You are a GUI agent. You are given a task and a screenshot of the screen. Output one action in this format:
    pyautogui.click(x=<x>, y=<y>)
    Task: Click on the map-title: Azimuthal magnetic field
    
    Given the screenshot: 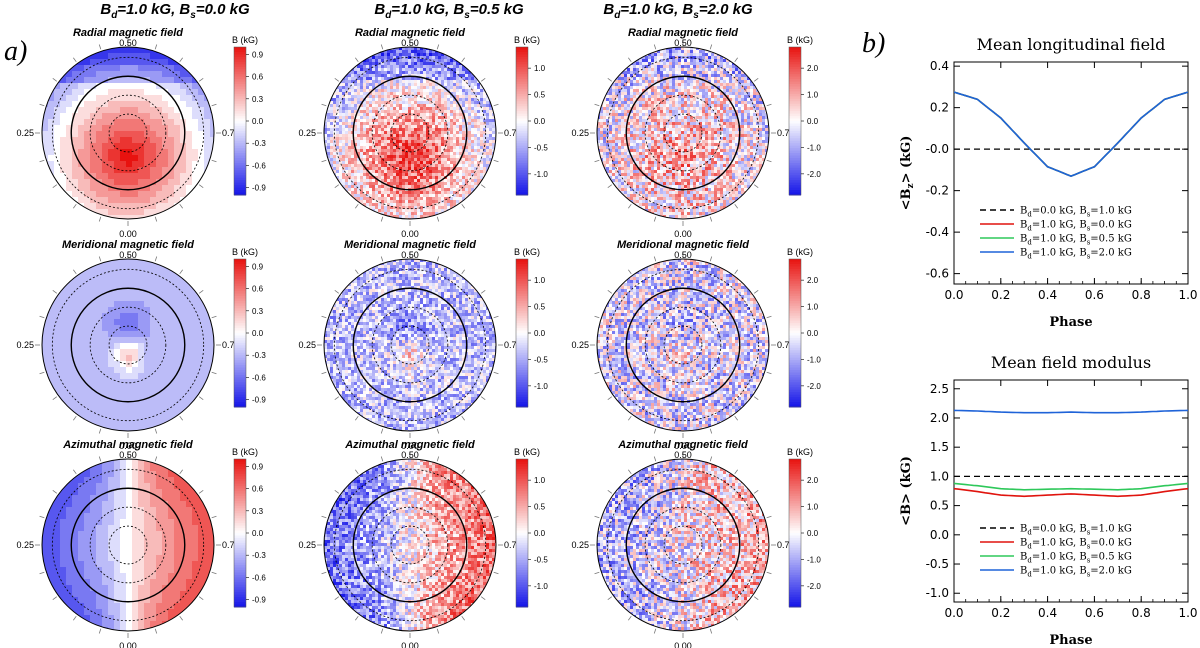 What is the action you would take?
    pyautogui.click(x=682, y=445)
    